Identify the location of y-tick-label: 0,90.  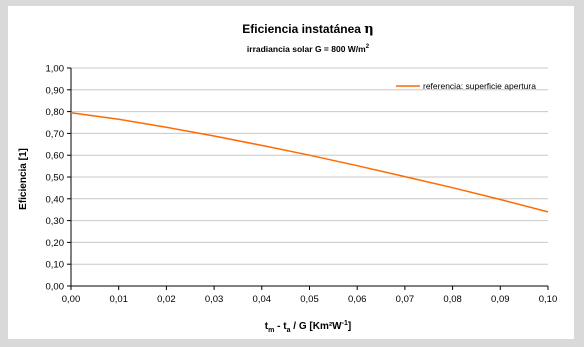
(55, 90).